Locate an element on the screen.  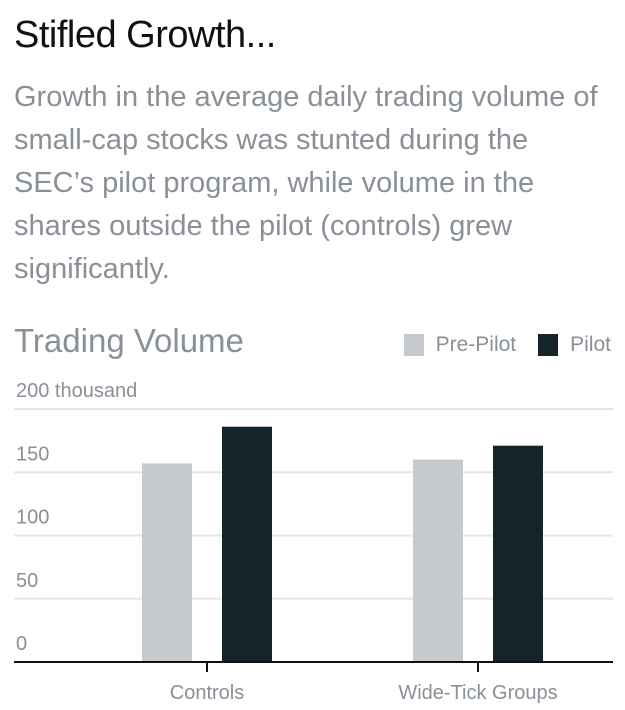
y-tick-label: 0 is located at coordinates (21, 644).